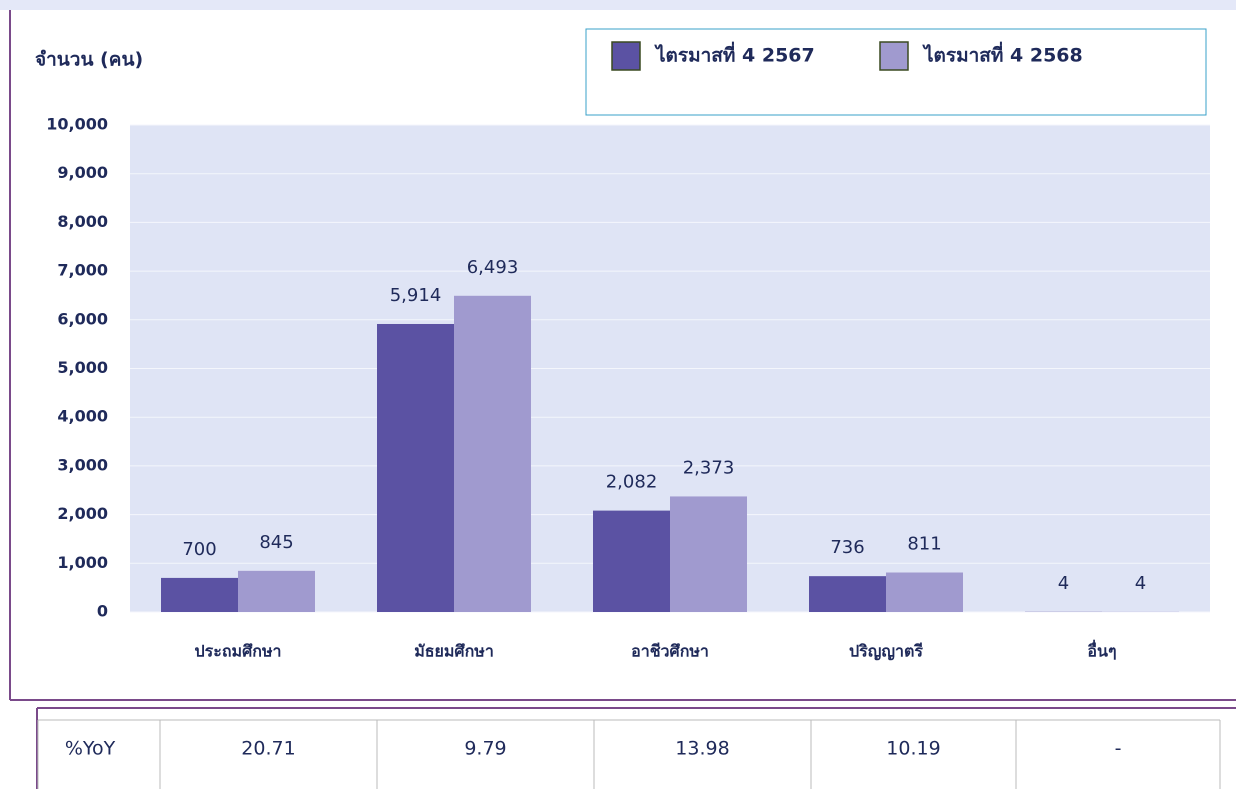 This screenshot has height=789, width=1236. What do you see at coordinates (82, 172) in the screenshot?
I see `y-tick-label: 9,000` at bounding box center [82, 172].